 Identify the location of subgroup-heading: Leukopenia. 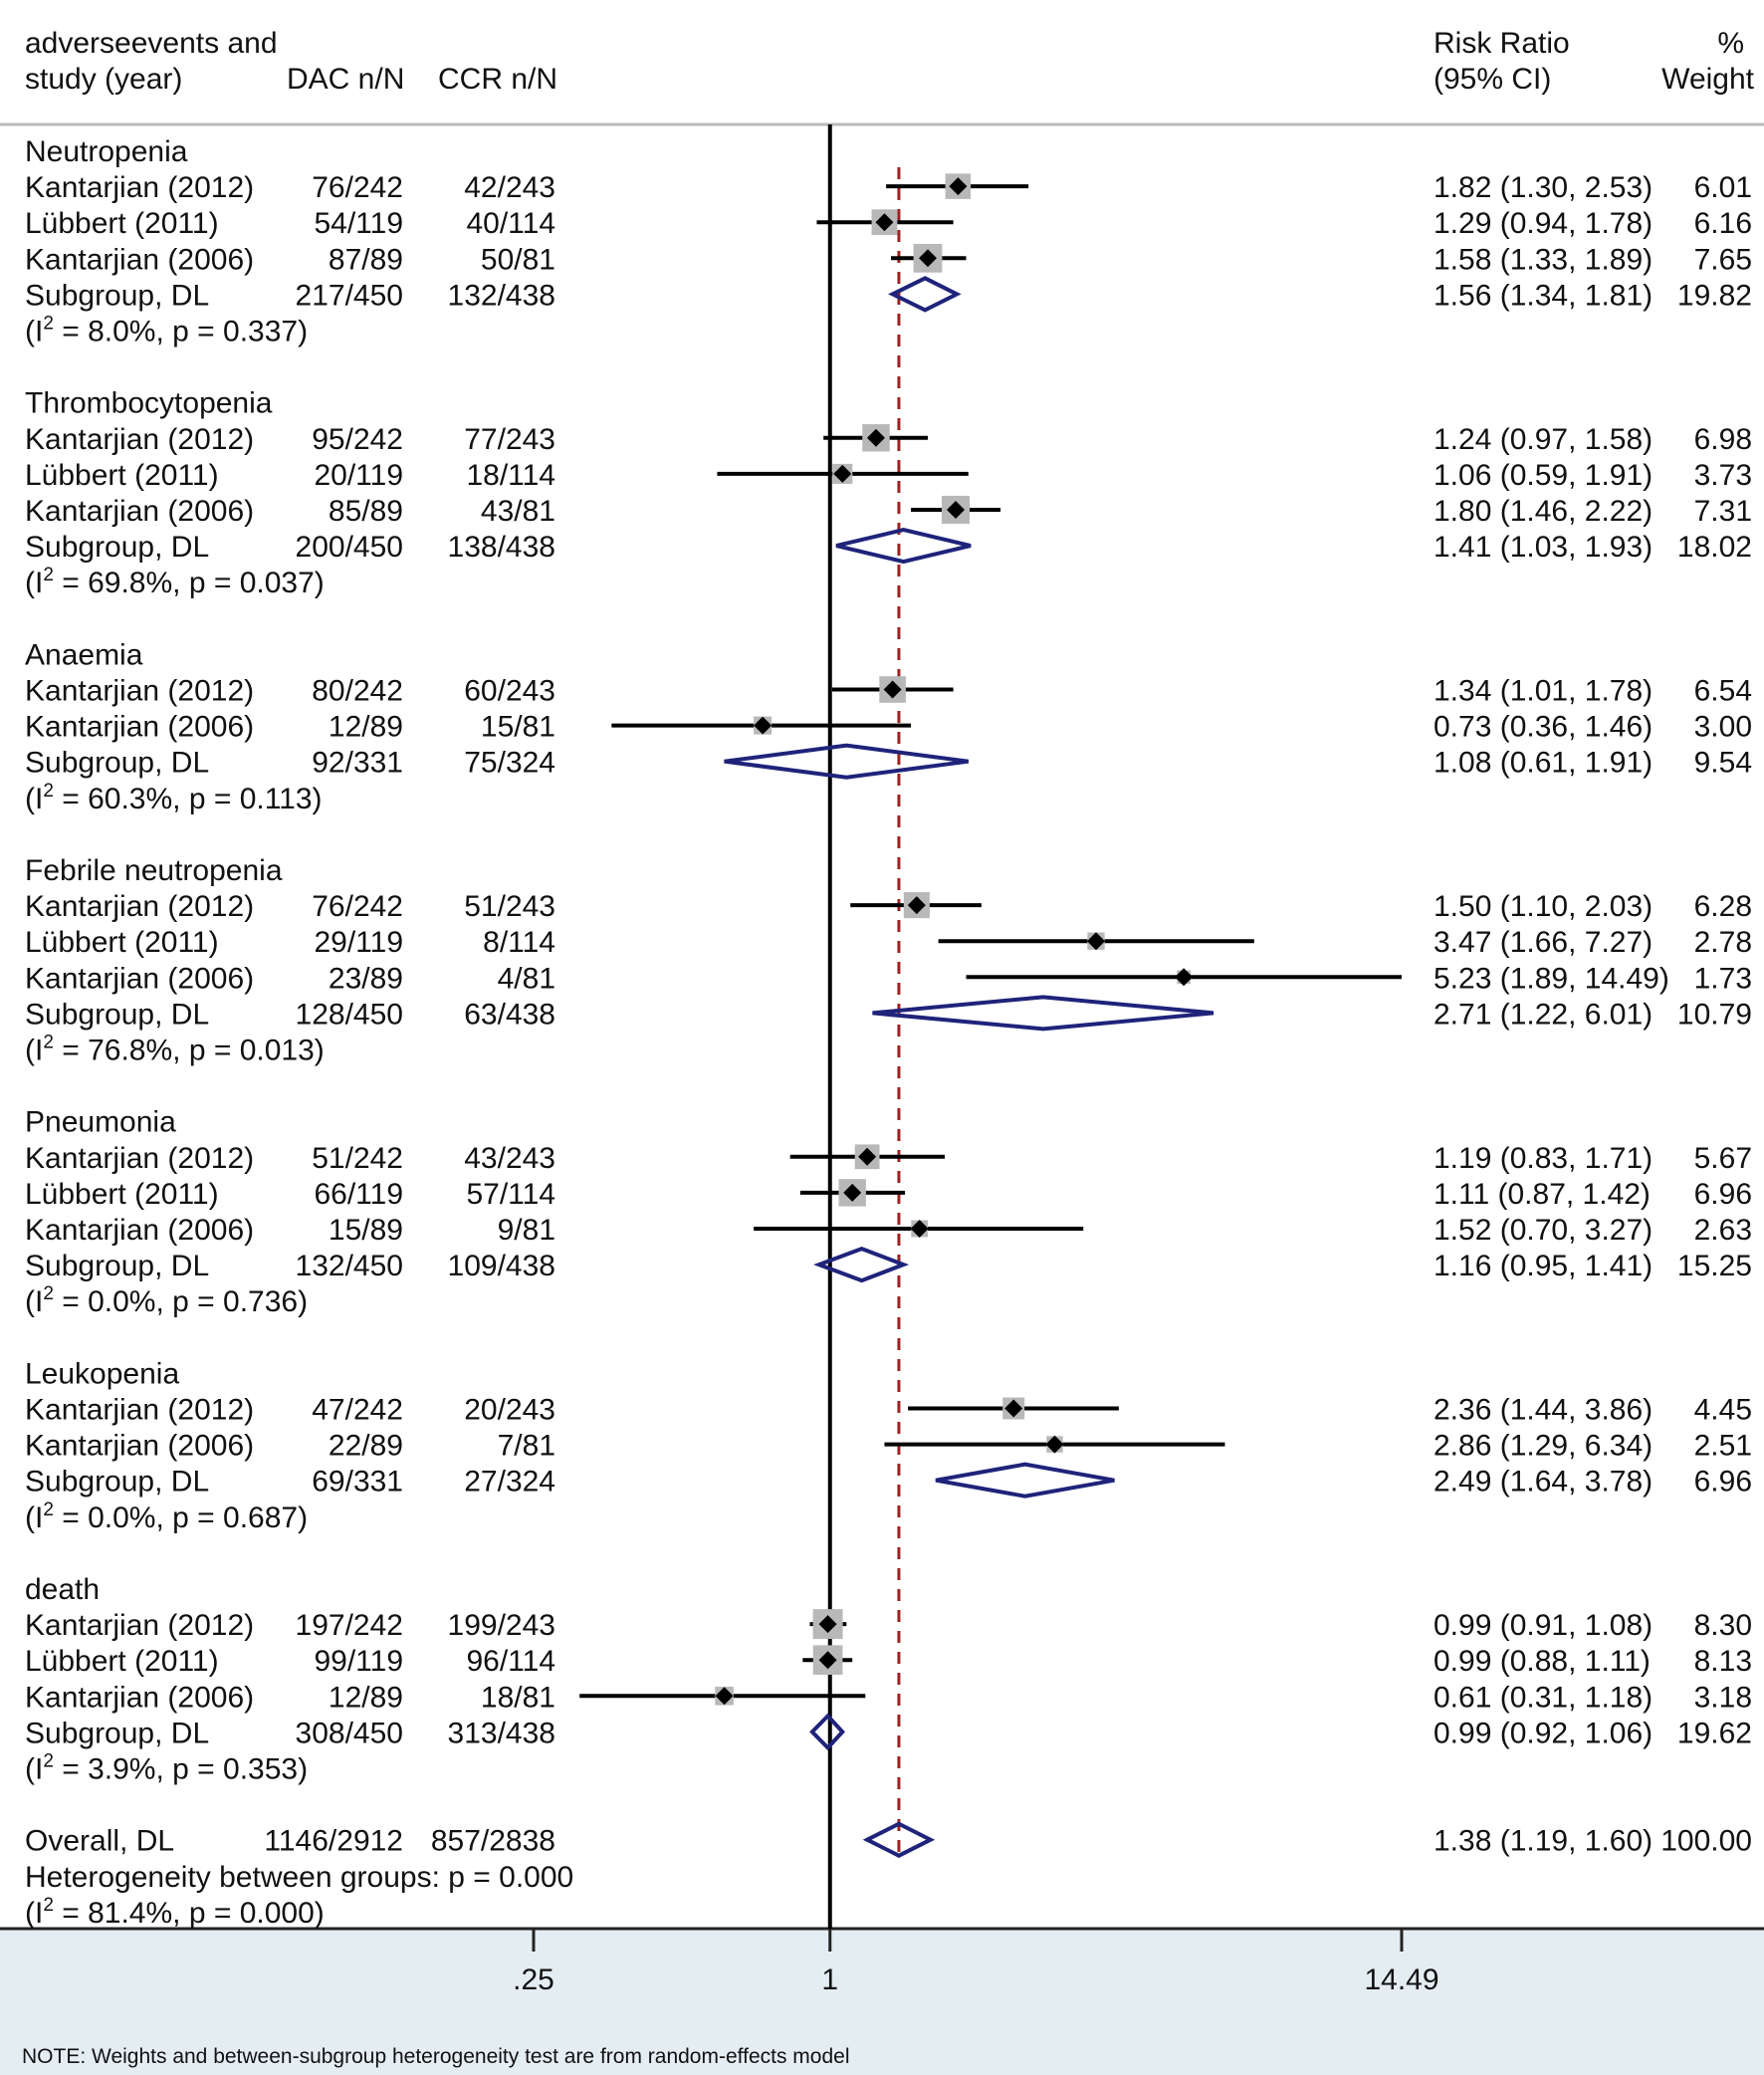
(102, 1373).